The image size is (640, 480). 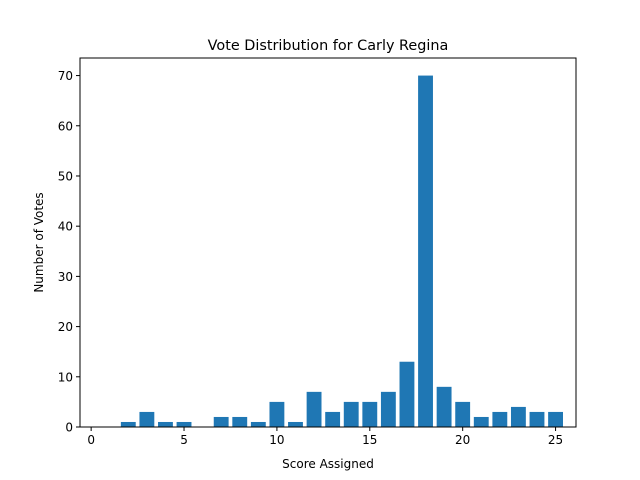 What do you see at coordinates (369, 440) in the screenshot?
I see `x-tick-label: 15` at bounding box center [369, 440].